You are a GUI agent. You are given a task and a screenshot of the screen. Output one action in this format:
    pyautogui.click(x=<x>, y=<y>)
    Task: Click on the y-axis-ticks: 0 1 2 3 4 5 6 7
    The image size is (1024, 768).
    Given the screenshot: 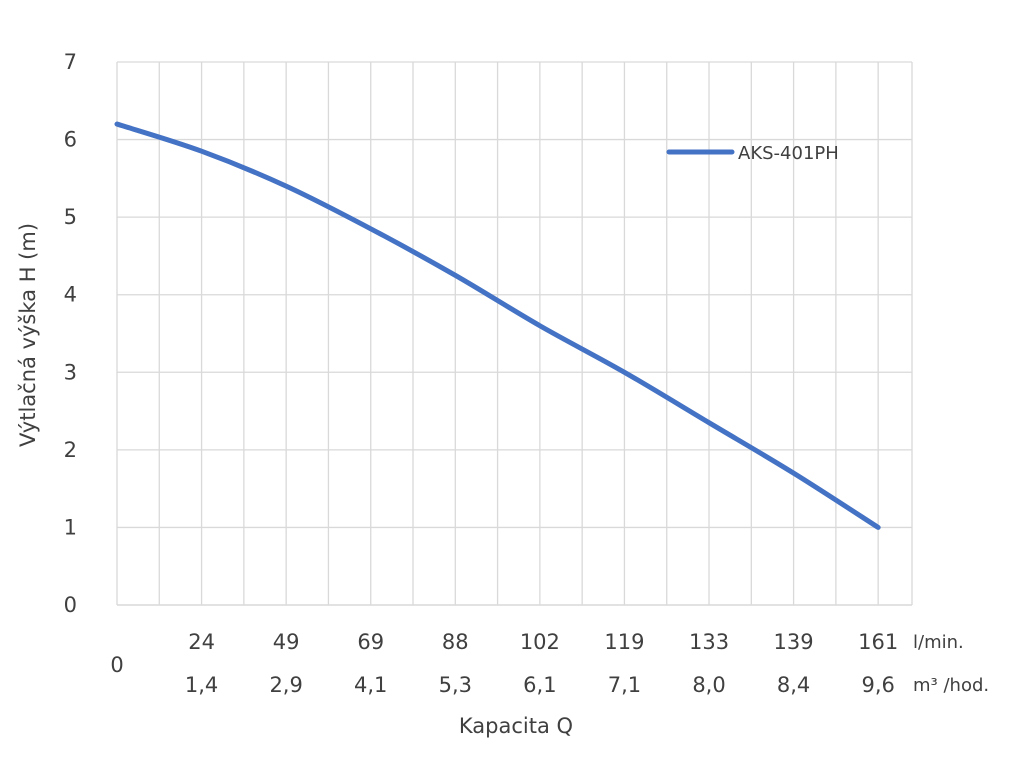 What is the action you would take?
    pyautogui.click(x=70, y=333)
    